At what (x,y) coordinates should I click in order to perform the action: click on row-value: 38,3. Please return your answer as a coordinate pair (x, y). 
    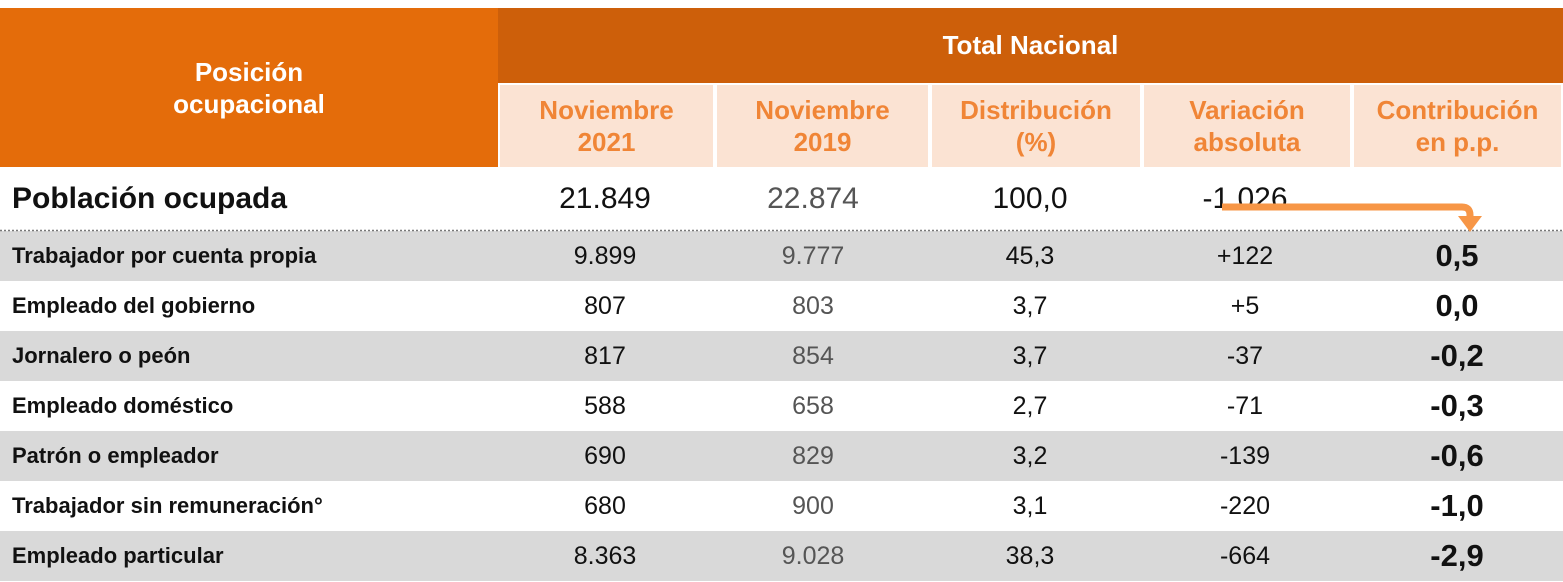
    Looking at the image, I should click on (1030, 555).